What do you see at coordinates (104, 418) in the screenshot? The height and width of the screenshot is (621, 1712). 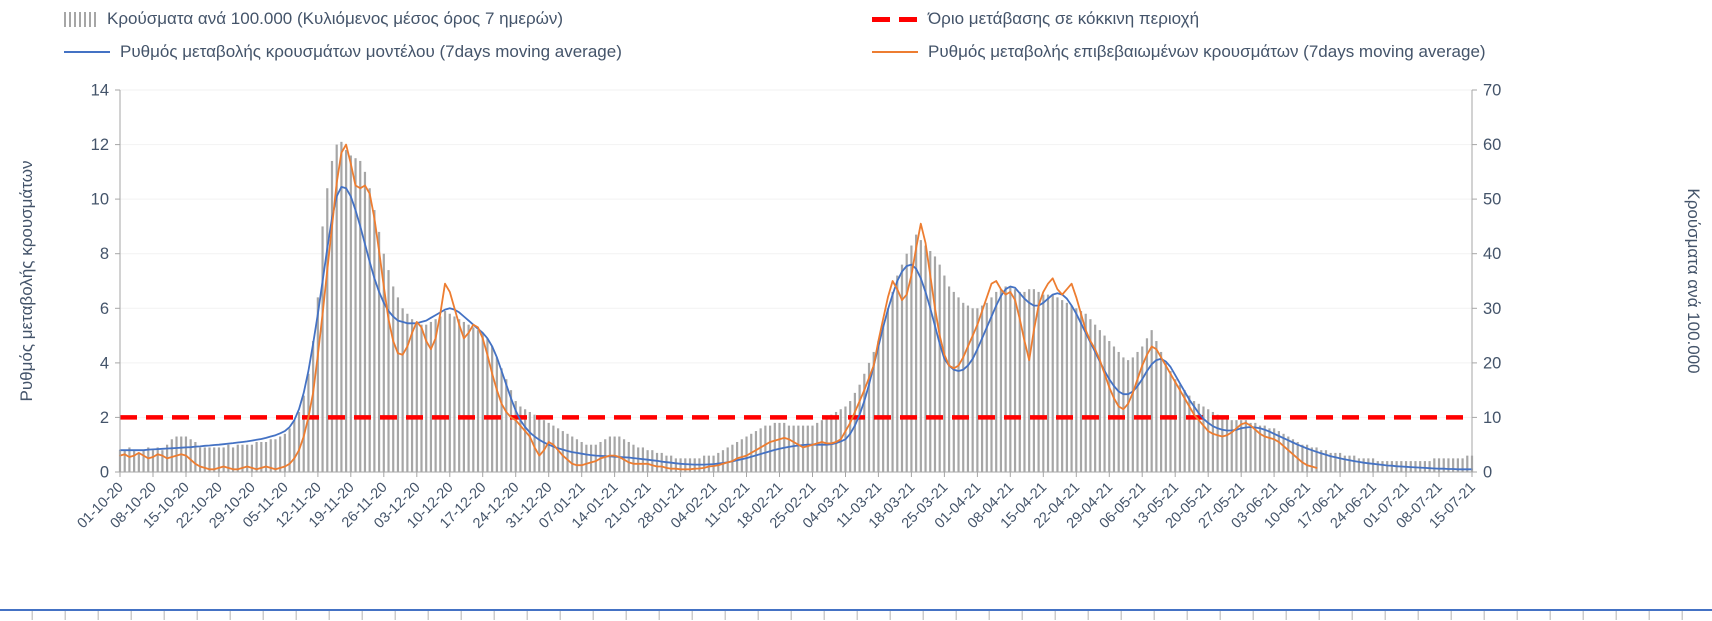 I see `y-tick-label-left: 2` at bounding box center [104, 418].